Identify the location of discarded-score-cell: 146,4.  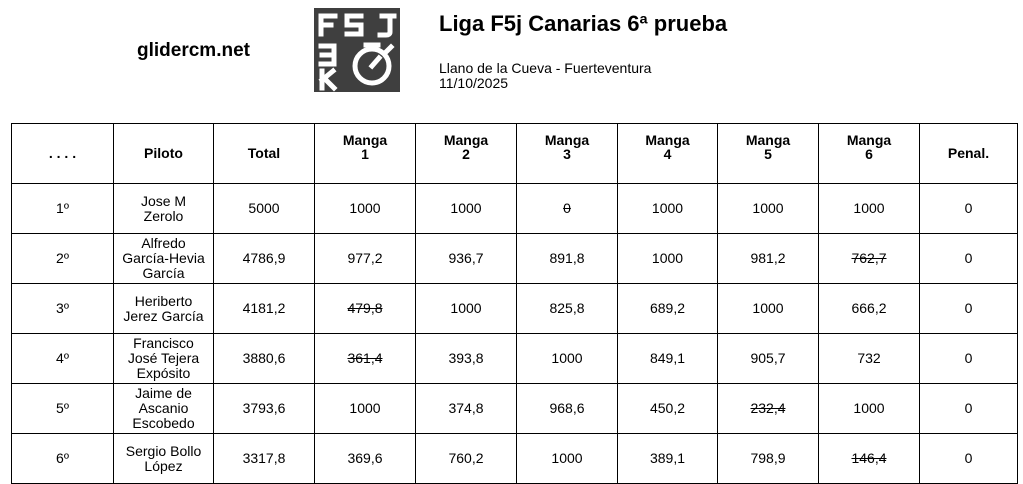
(869, 458).